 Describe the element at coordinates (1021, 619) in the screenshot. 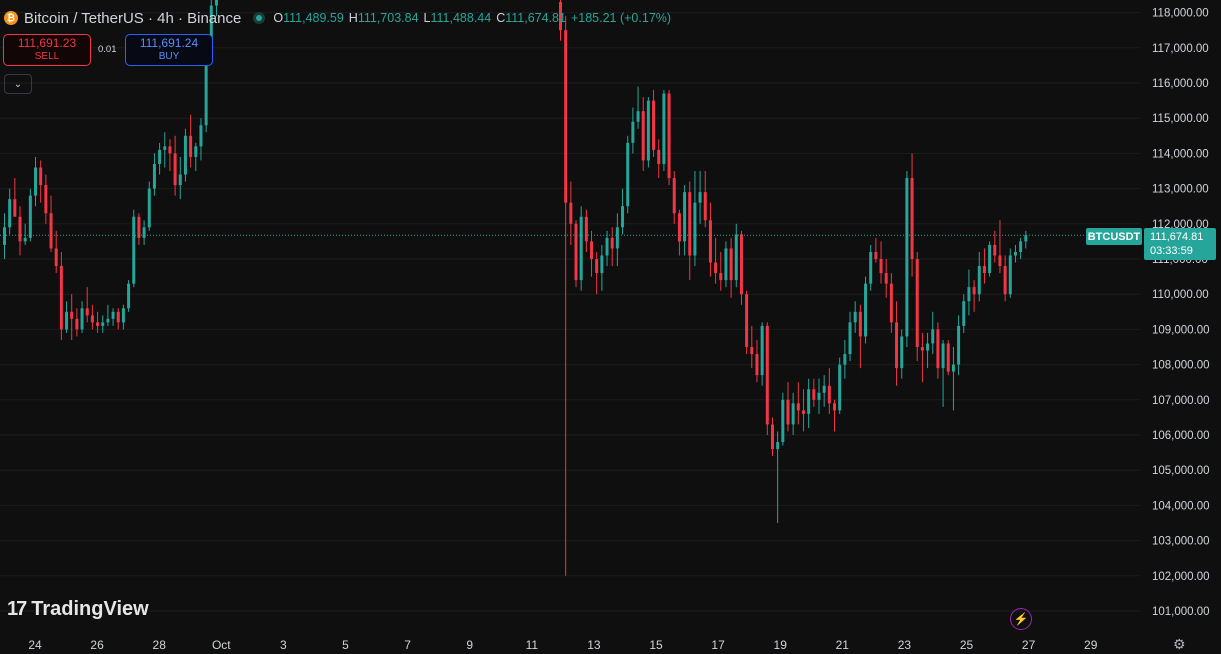

I see `lightning-icon: ⚡` at that location.